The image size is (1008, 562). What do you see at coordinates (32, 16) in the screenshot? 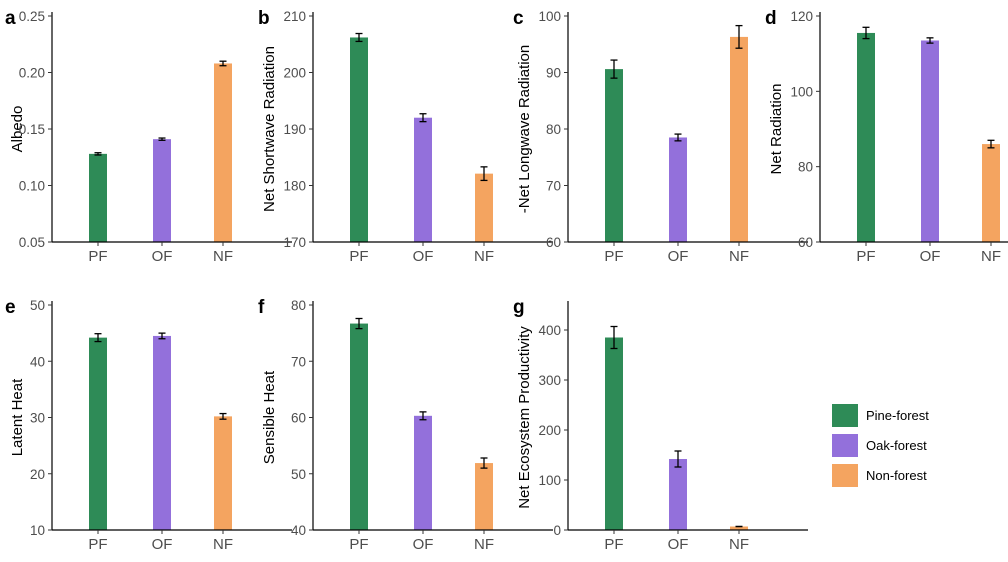
I see `y-tick-label: 0.25` at bounding box center [32, 16].